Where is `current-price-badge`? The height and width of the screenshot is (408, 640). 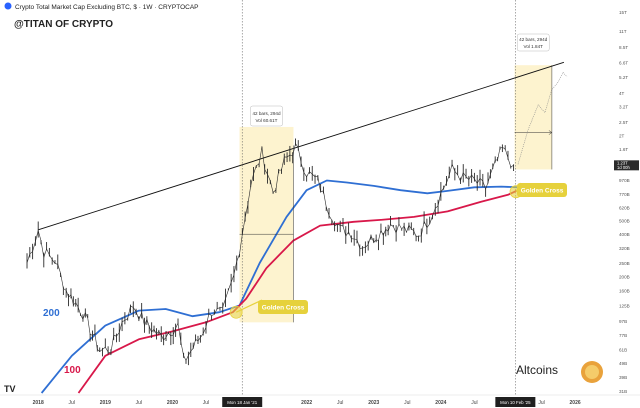 current-price-badge is located at coordinates (626, 165).